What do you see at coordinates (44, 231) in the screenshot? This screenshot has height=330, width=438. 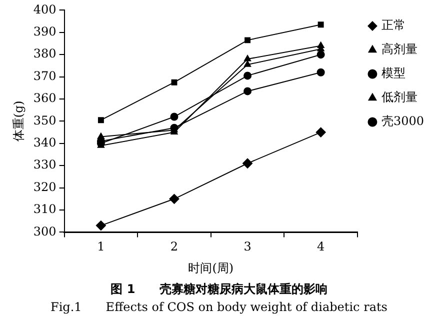 I see `y-tick-label: 300` at bounding box center [44, 231].